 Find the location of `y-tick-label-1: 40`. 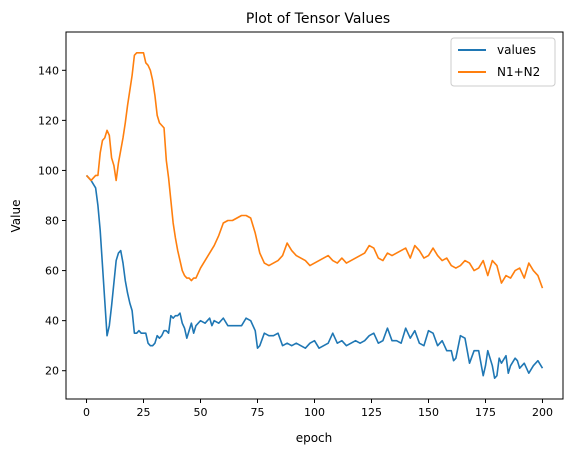

y-tick-label-1: 40 is located at coordinates (52, 321).